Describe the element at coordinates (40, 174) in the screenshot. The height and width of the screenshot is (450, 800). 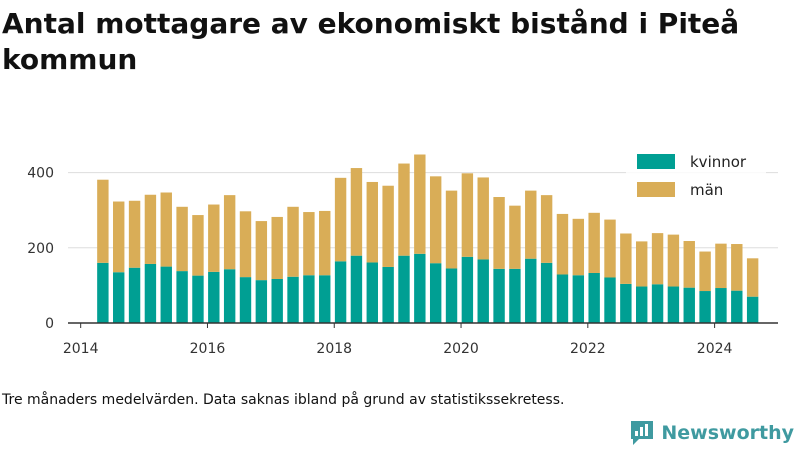
I see `y-tick-label: 400` at that location.